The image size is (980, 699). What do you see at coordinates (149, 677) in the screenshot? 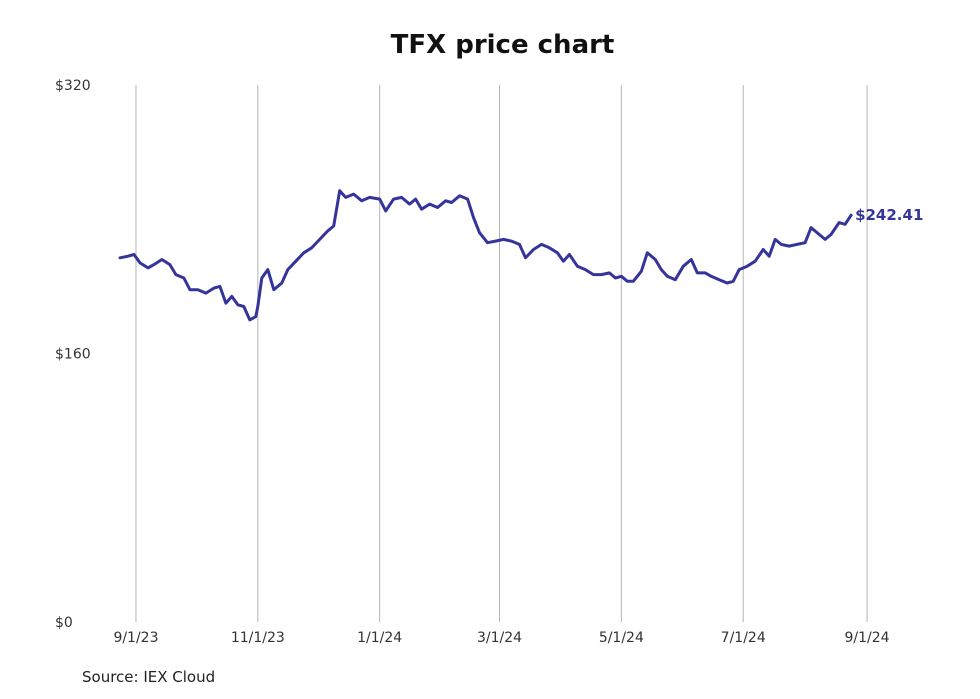
I see `source-note: Source: IEX Cloud` at bounding box center [149, 677].